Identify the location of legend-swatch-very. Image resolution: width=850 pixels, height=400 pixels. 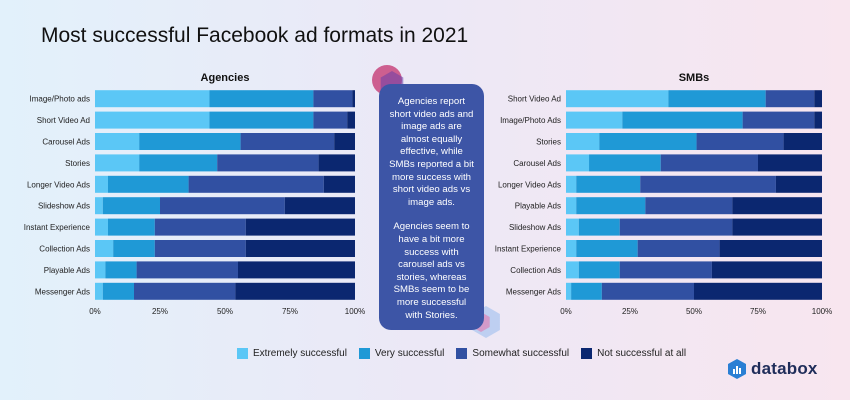
(364, 353).